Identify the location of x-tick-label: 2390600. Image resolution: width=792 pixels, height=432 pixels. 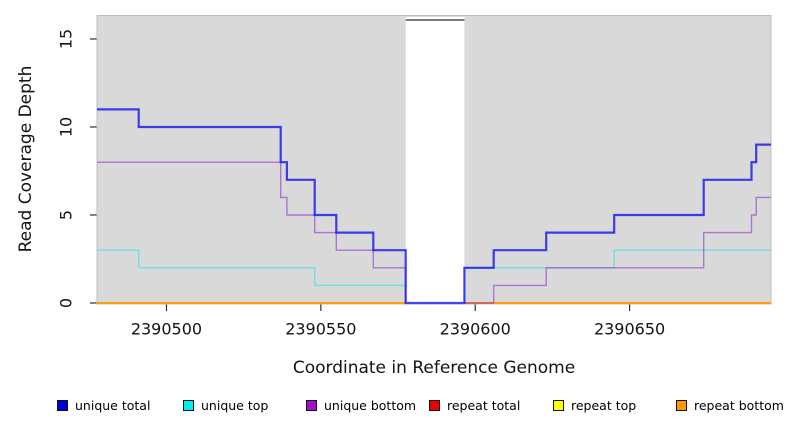
(475, 329).